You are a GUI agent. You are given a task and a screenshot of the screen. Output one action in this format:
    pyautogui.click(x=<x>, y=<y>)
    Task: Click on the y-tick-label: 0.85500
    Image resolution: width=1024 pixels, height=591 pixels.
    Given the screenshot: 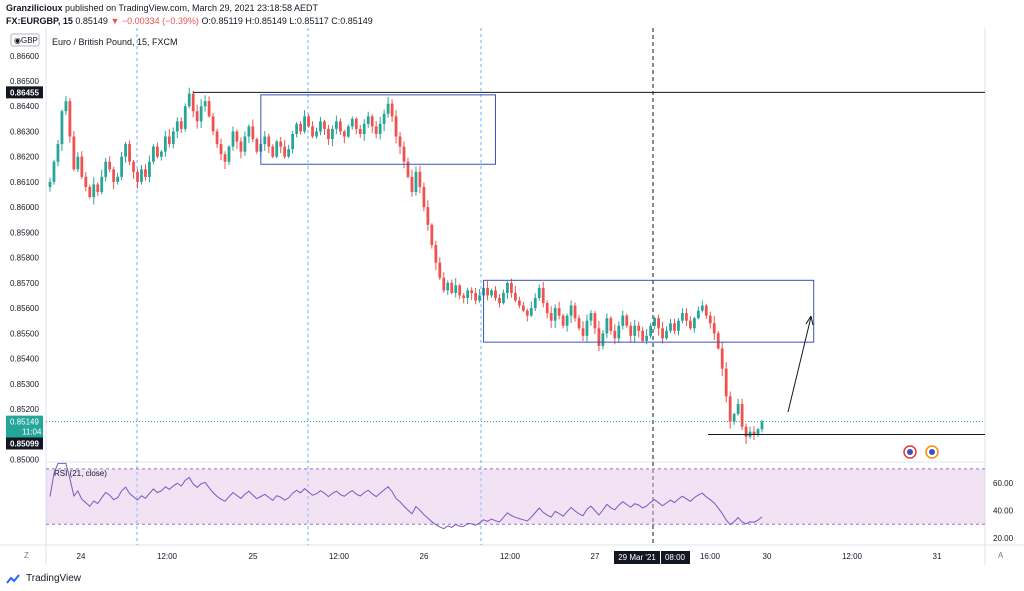 What is the action you would take?
    pyautogui.click(x=24, y=333)
    